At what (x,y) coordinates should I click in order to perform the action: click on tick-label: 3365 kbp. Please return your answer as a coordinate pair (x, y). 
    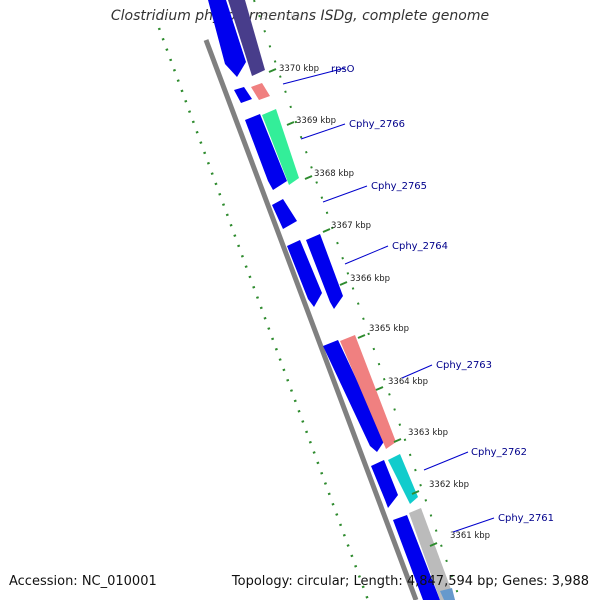
    Looking at the image, I should click on (389, 329).